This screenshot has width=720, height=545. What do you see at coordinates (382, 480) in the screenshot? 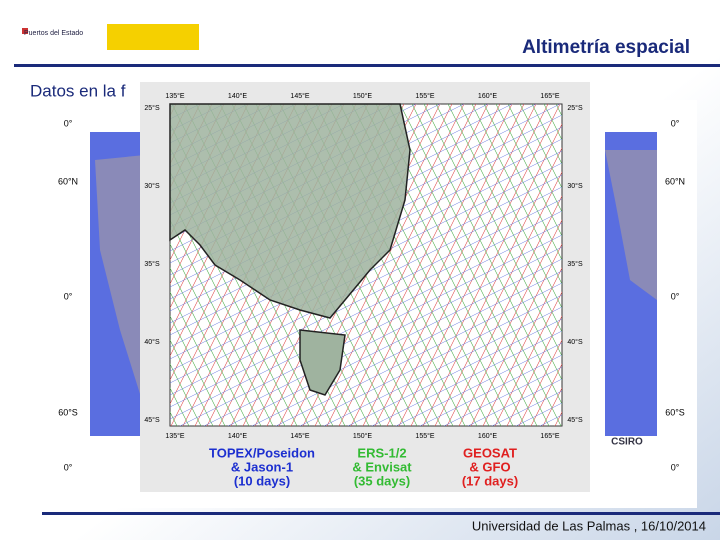
I see `legend-text: (35 days)` at bounding box center [382, 480].